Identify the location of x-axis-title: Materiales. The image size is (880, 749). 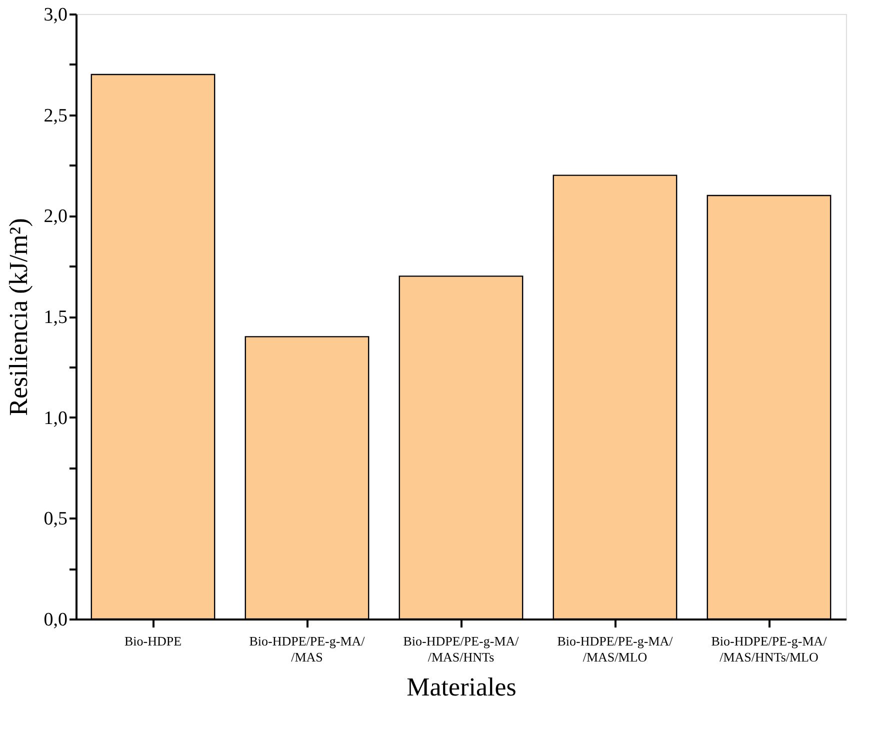
(461, 687).